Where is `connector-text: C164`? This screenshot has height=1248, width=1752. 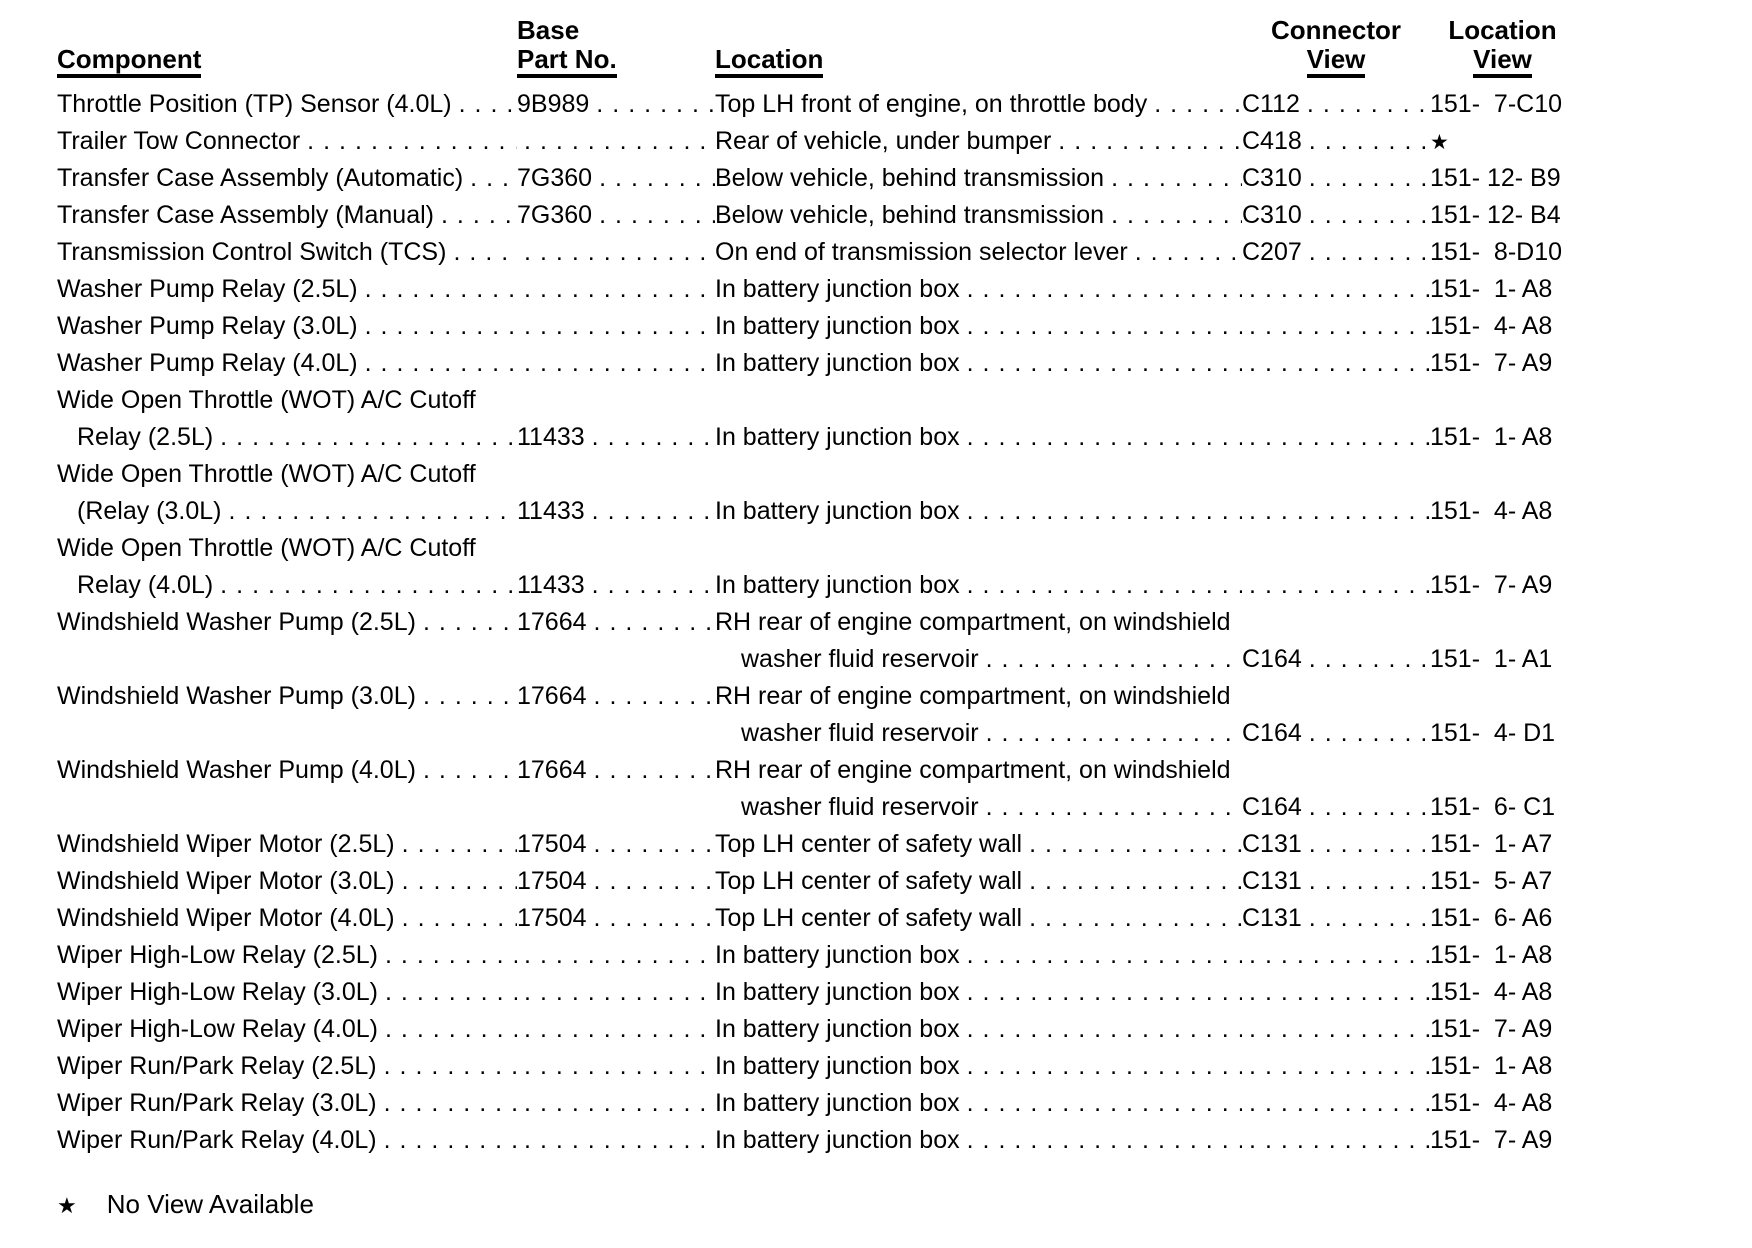
connector-text: C164 is located at coordinates (1272, 733).